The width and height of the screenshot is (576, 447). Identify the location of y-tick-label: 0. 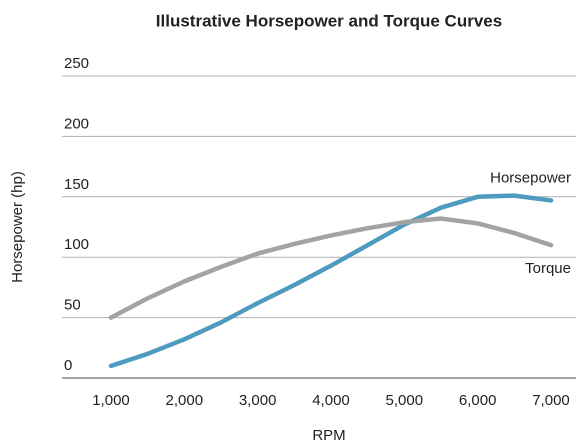
(68, 365).